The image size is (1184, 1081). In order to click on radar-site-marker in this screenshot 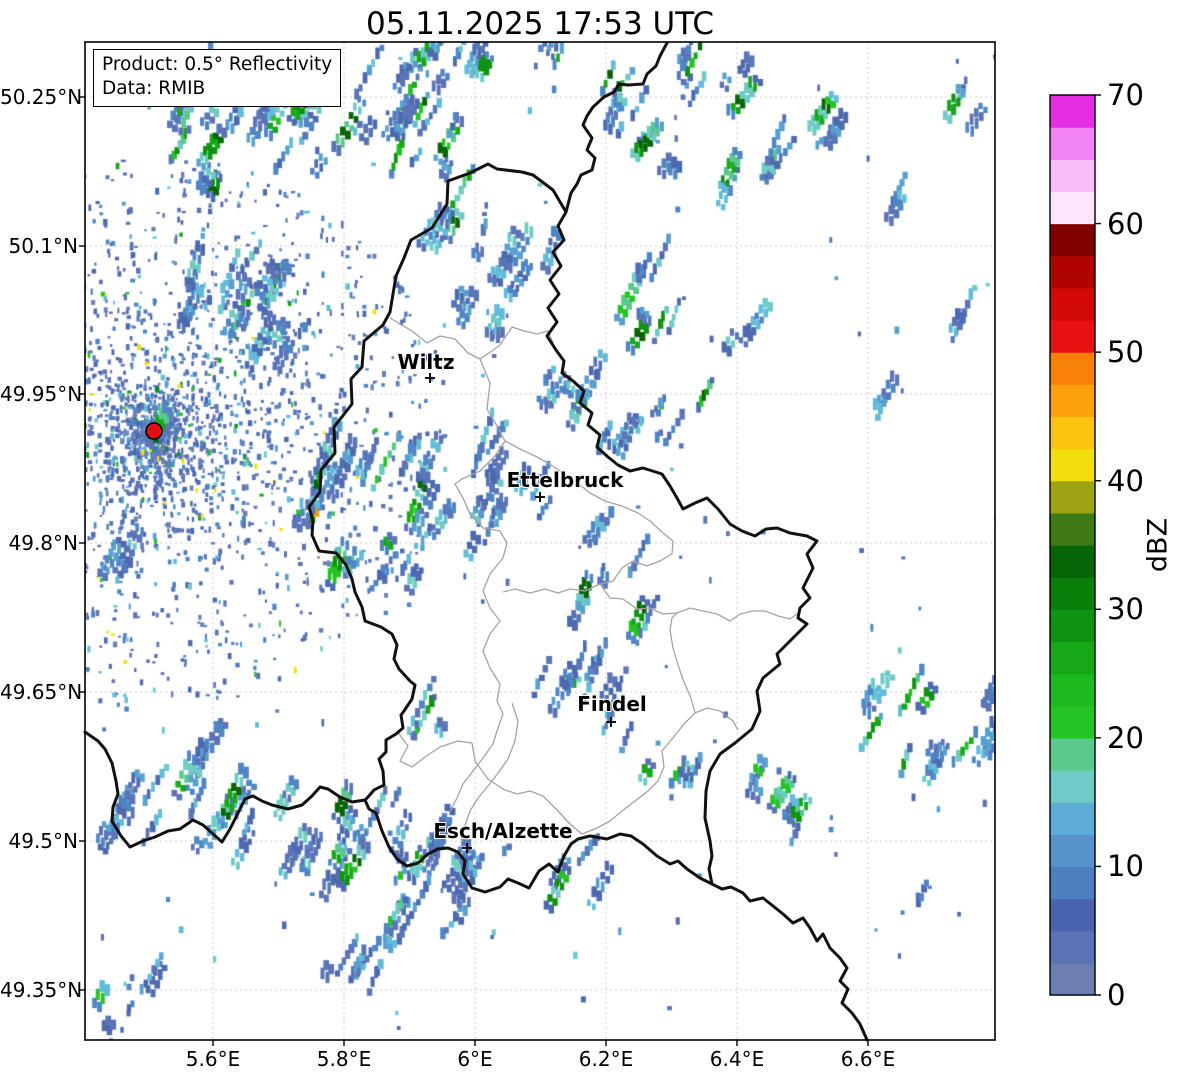, I will do `click(154, 431)`.